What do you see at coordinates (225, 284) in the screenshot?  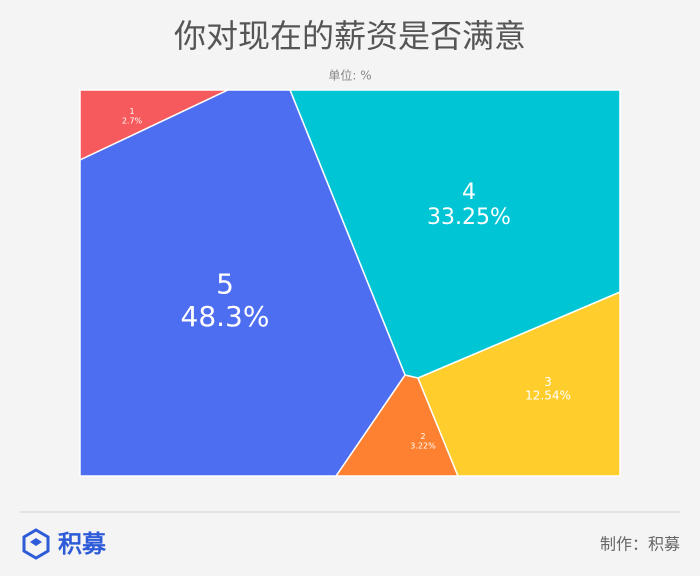 I see `cell-label: 5` at bounding box center [225, 284].